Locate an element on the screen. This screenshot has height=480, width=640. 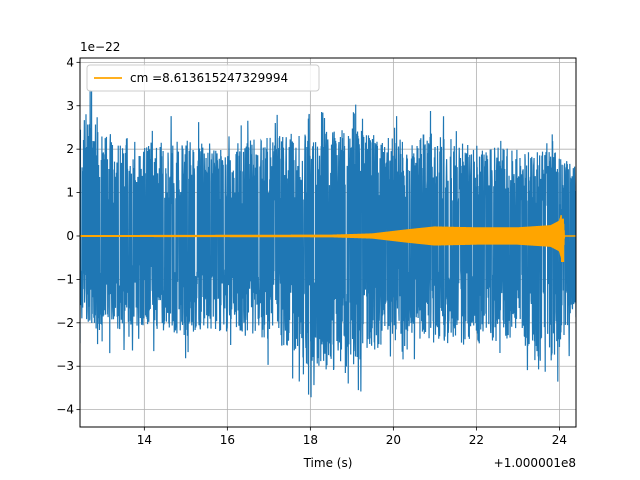
x-offset-text: +1.000001e8 is located at coordinates (535, 463).